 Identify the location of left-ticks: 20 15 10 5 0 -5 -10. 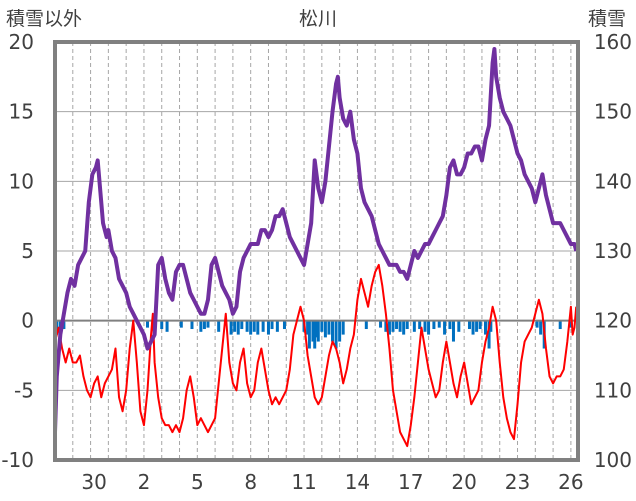
(17, 251).